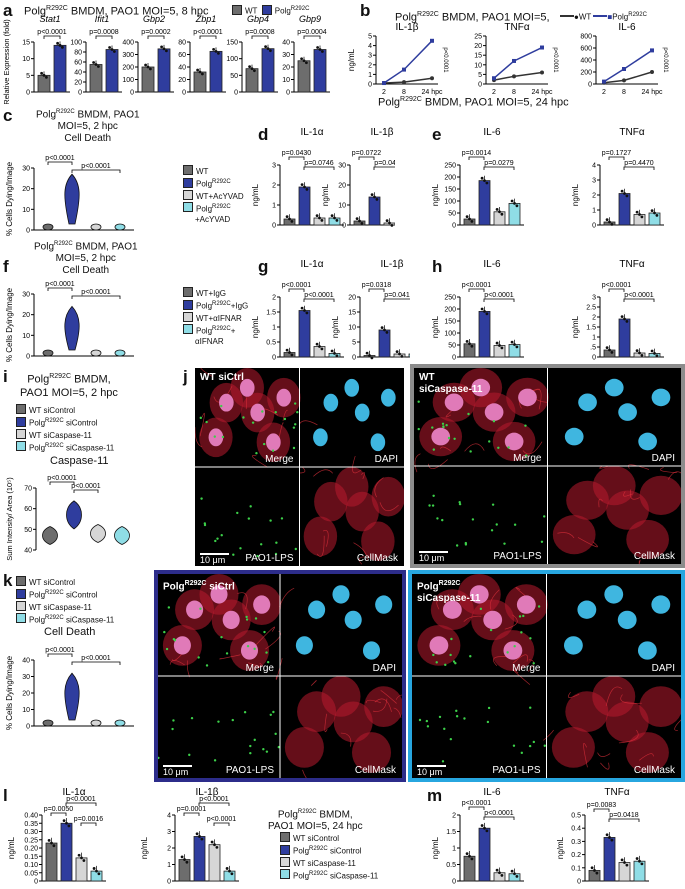  What do you see at coordinates (274, 206) in the screenshot?
I see `panel-d-0-tick-label: 1` at bounding box center [274, 206].